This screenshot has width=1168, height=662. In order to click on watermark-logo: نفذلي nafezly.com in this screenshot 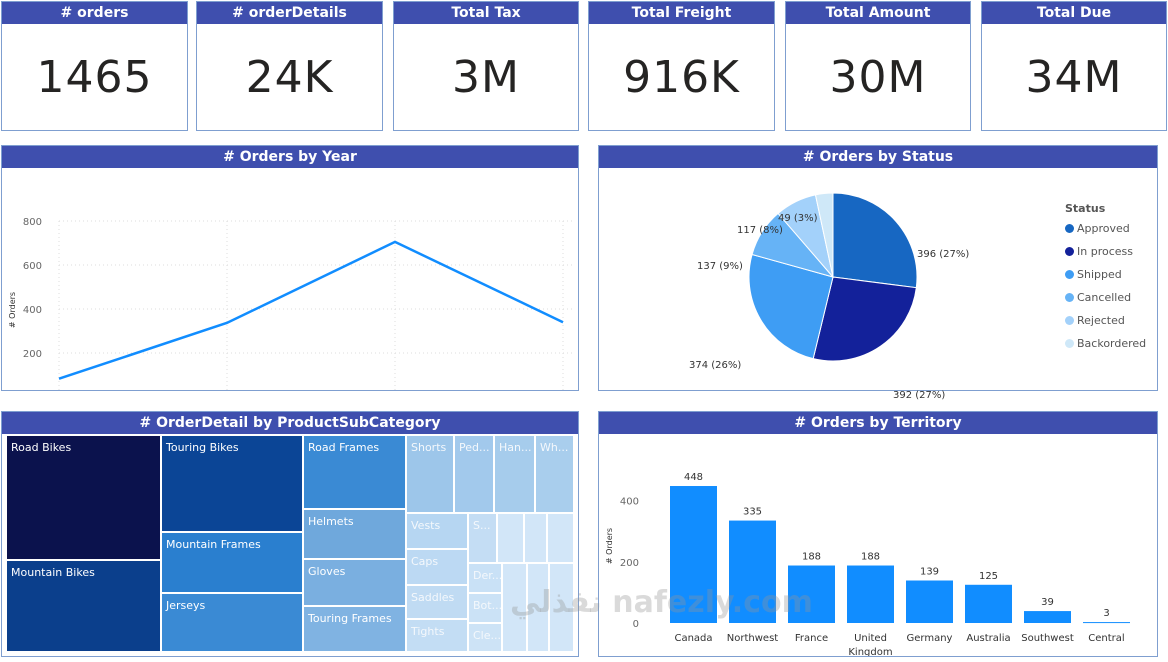, I will do `click(661, 603)`.